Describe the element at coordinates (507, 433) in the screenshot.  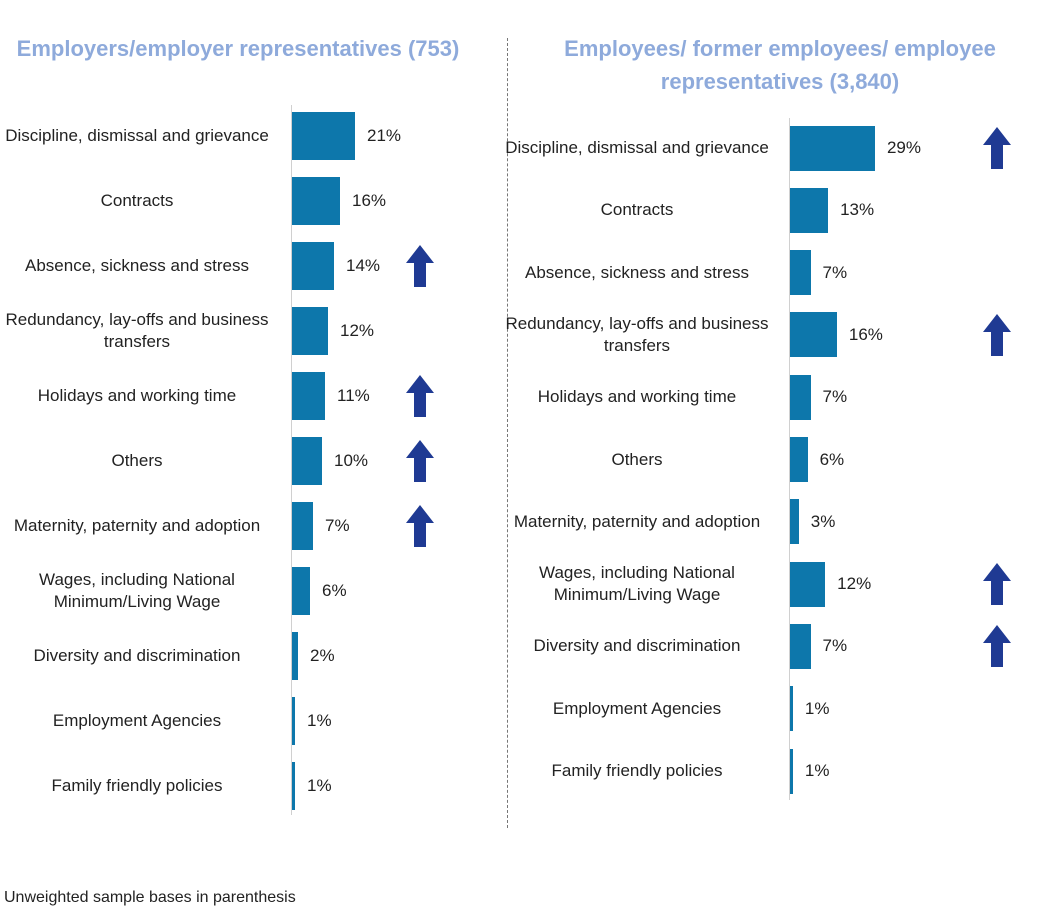
I see `divider` at that location.